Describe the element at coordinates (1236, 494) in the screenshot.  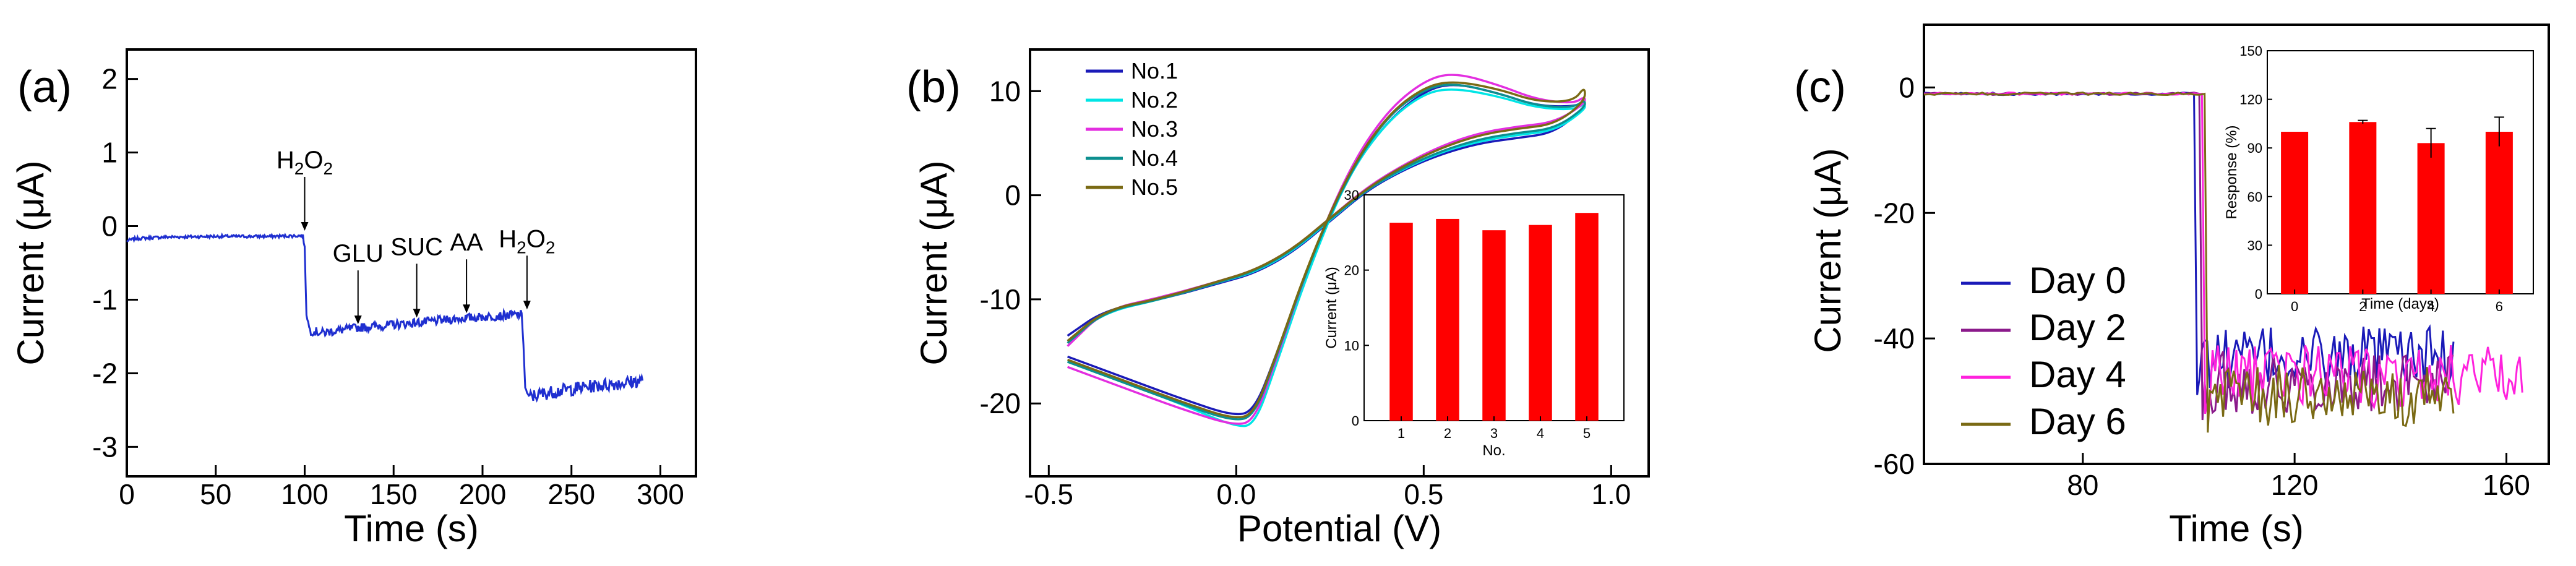
I see `x-tick-label: 0.0` at that location.